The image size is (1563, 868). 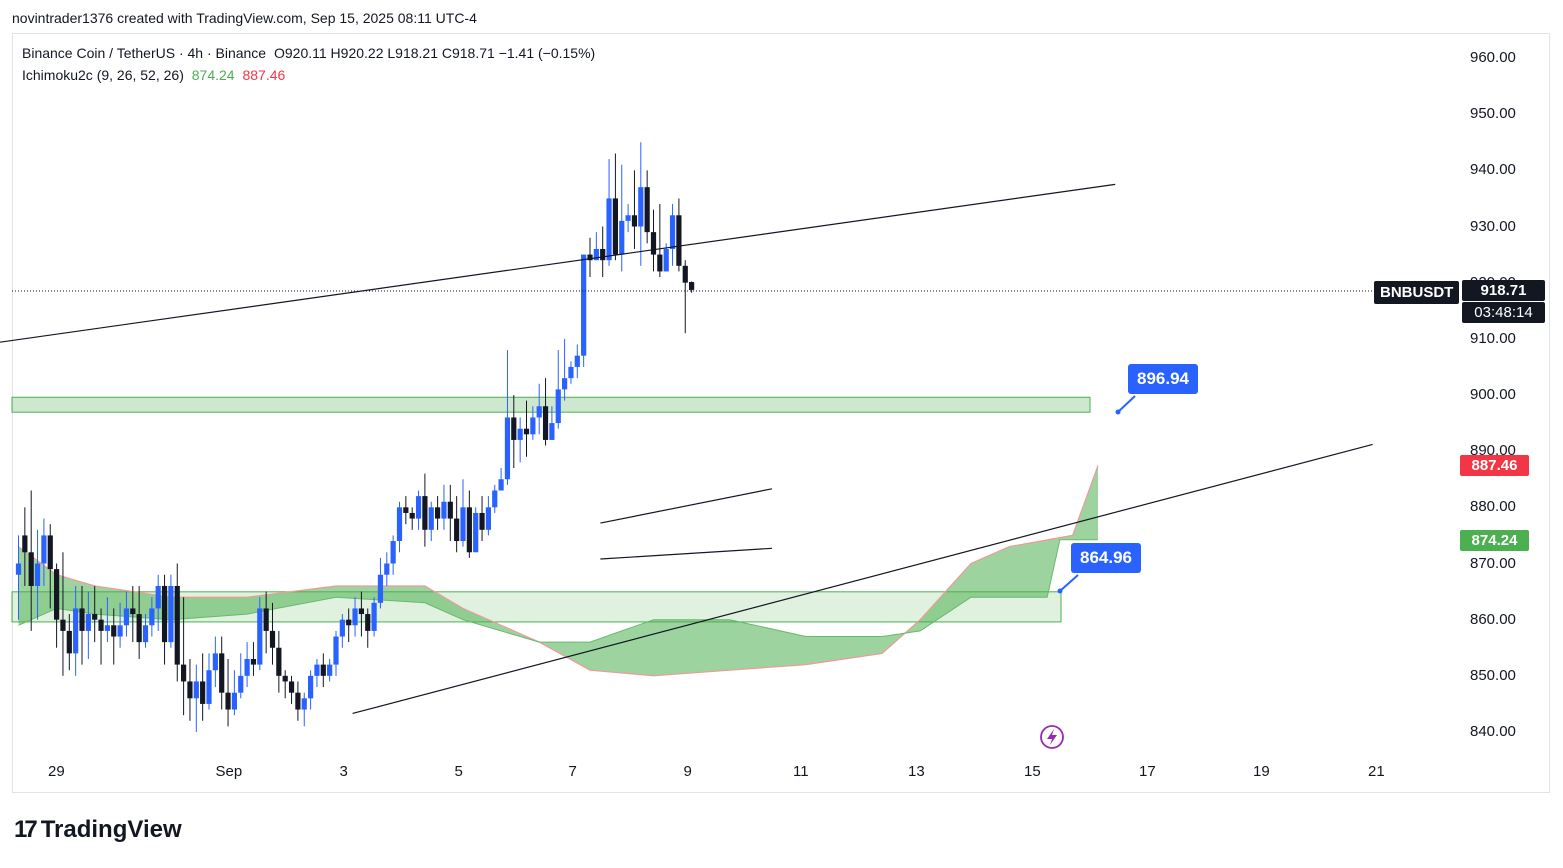 What do you see at coordinates (1376, 771) in the screenshot?
I see `time-tick-label: 21` at bounding box center [1376, 771].